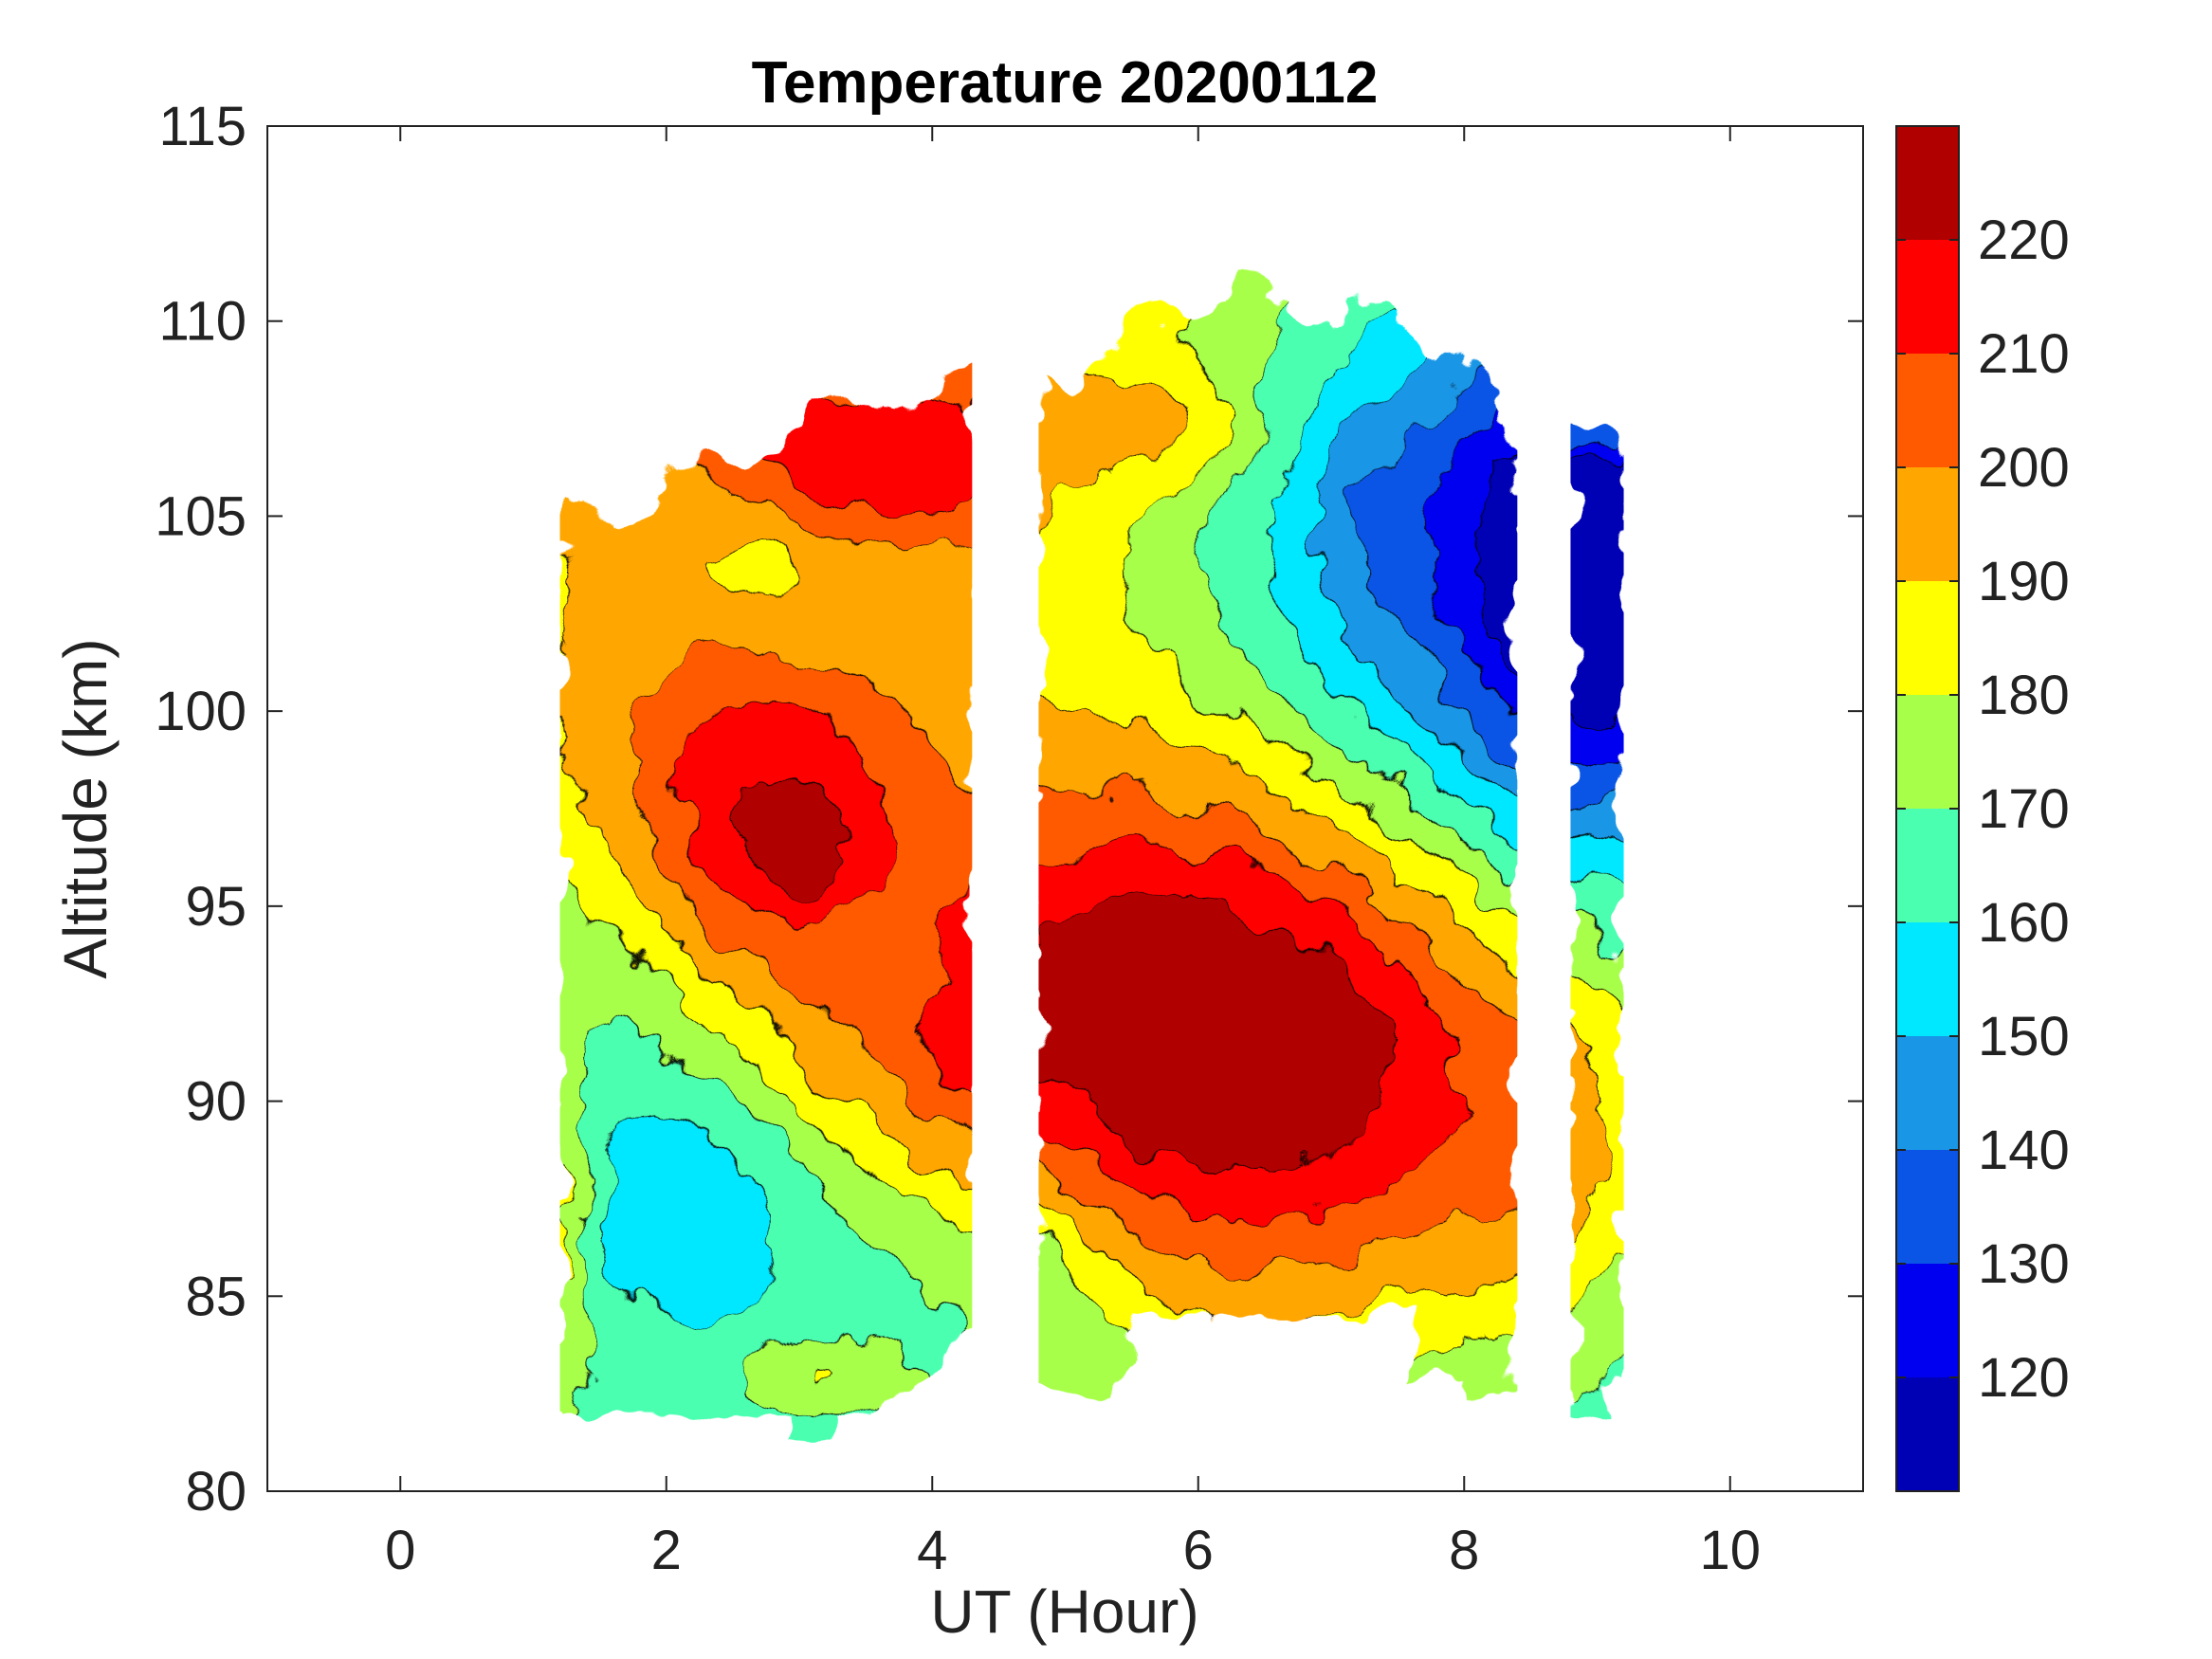  I want to click on y-tick-label: 80, so click(216, 1491).